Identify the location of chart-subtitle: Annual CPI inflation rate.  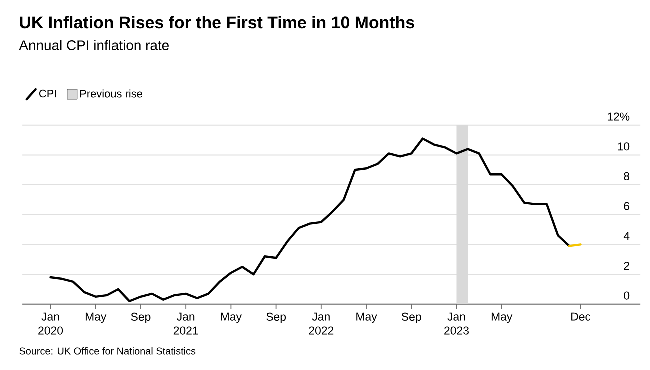
(94, 45).